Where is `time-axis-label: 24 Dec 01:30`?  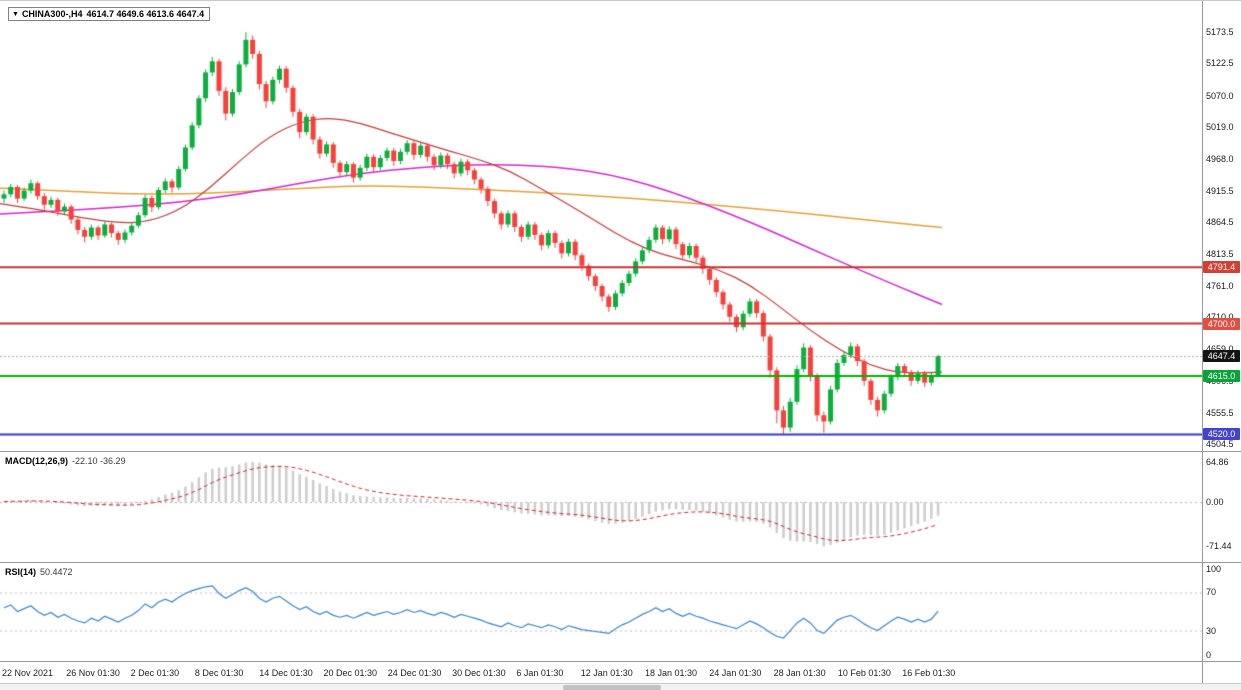 time-axis-label: 24 Dec 01:30 is located at coordinates (414, 673).